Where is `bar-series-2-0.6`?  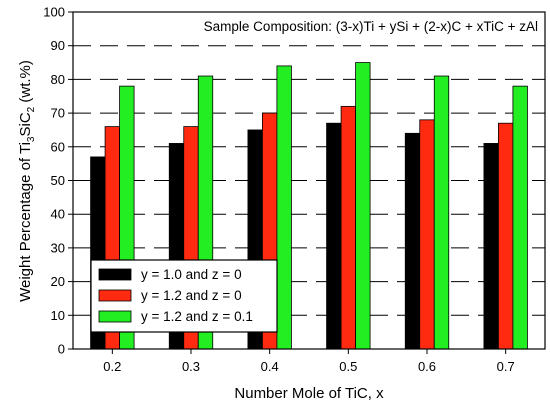 bar-series-2-0.6 is located at coordinates (427, 234).